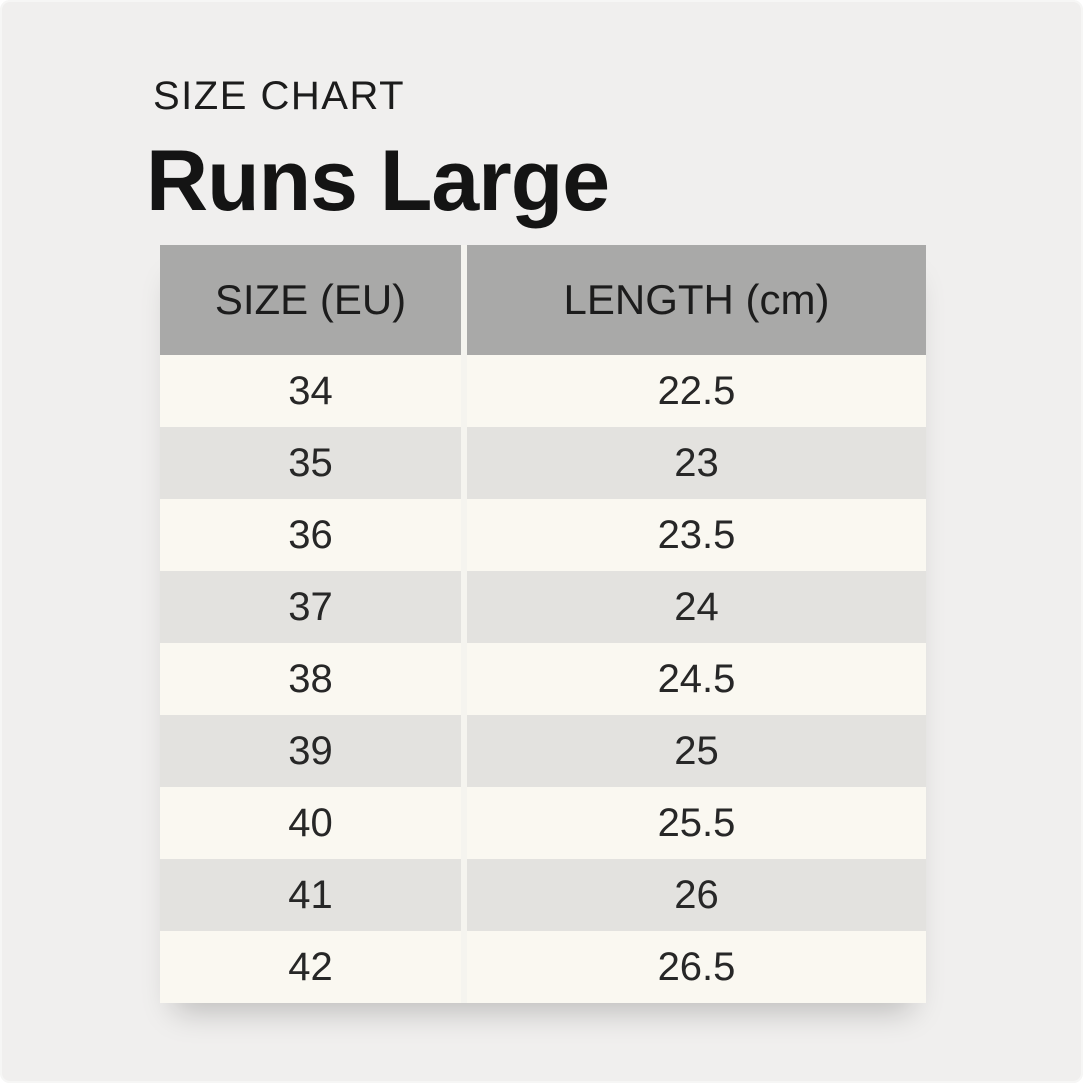 This screenshot has height=1083, width=1083. Describe the element at coordinates (696, 679) in the screenshot. I see `length-cell: 24.5` at that location.